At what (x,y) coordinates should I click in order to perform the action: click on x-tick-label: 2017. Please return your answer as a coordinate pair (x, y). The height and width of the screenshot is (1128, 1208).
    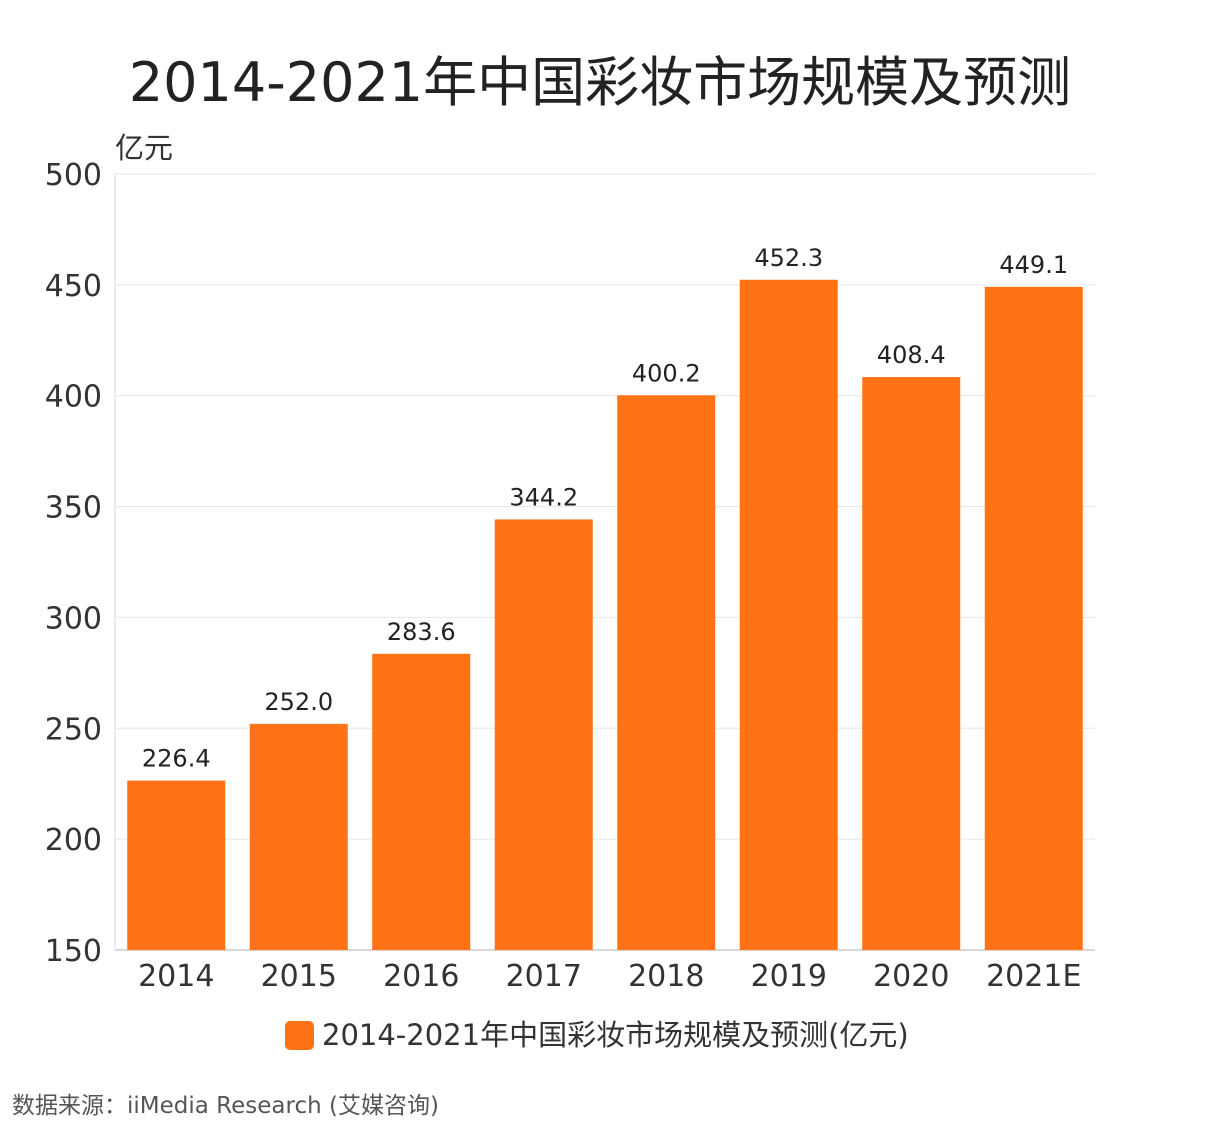
    Looking at the image, I should click on (544, 976).